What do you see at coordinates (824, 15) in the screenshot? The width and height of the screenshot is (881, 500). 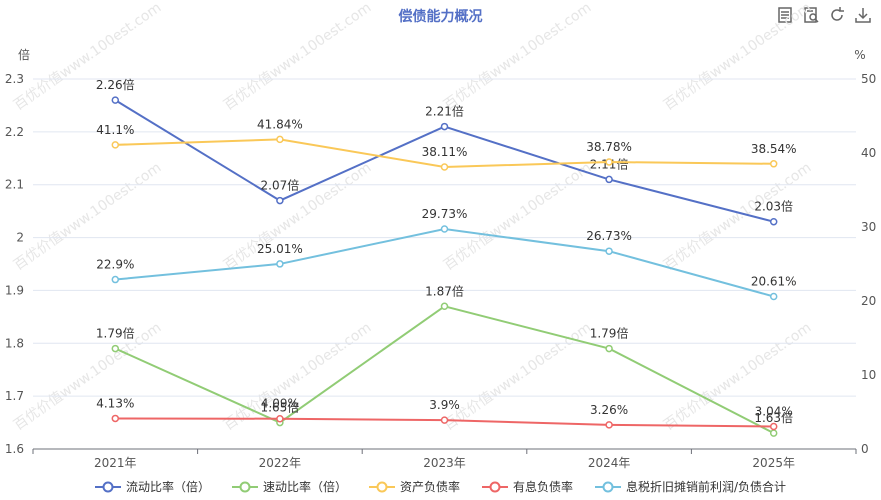 I see `chart-toolbar` at bounding box center [824, 15].